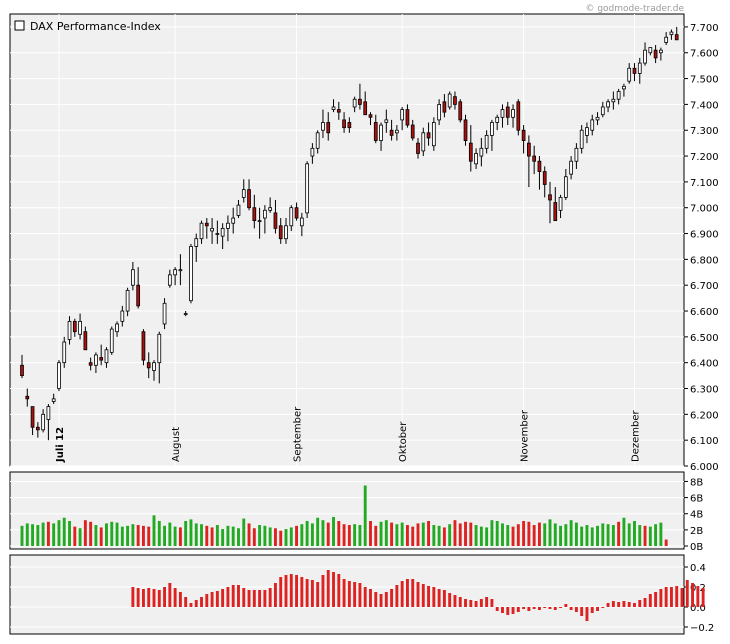 The image size is (730, 644). Describe the element at coordinates (698, 568) in the screenshot. I see `y-tick-label: 0.4` at that location.